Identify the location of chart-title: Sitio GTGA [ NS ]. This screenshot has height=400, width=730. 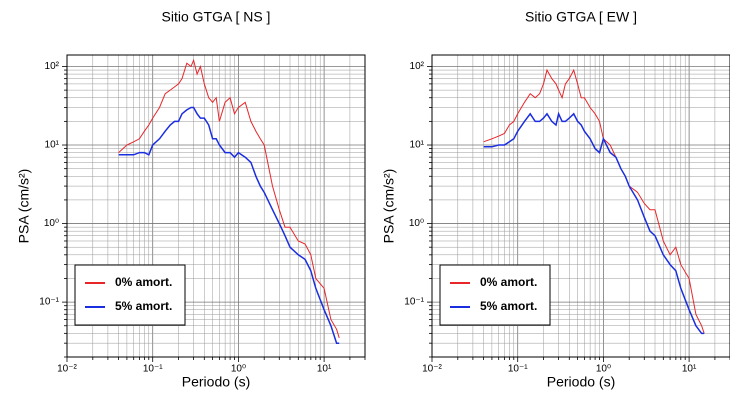
(216, 17).